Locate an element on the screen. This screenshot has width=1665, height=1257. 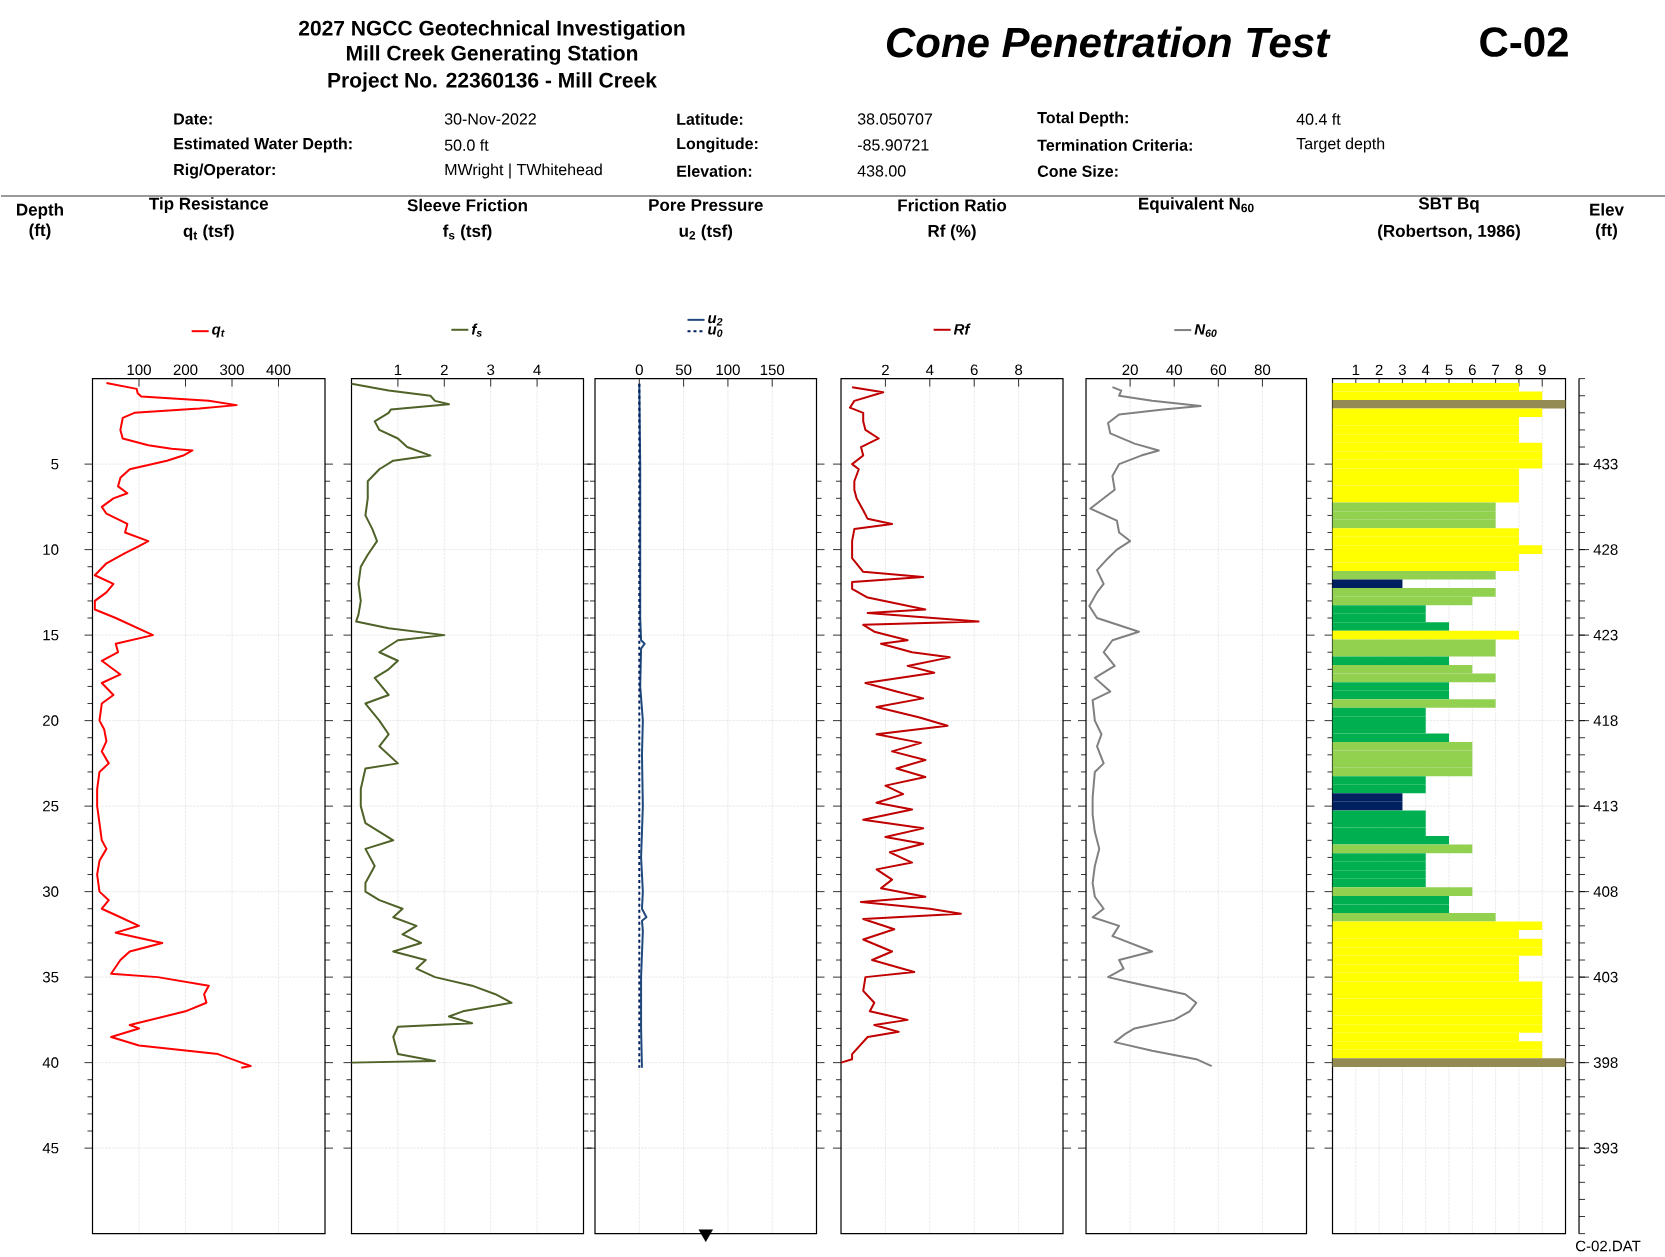
text: 38.050707 is located at coordinates (895, 119).